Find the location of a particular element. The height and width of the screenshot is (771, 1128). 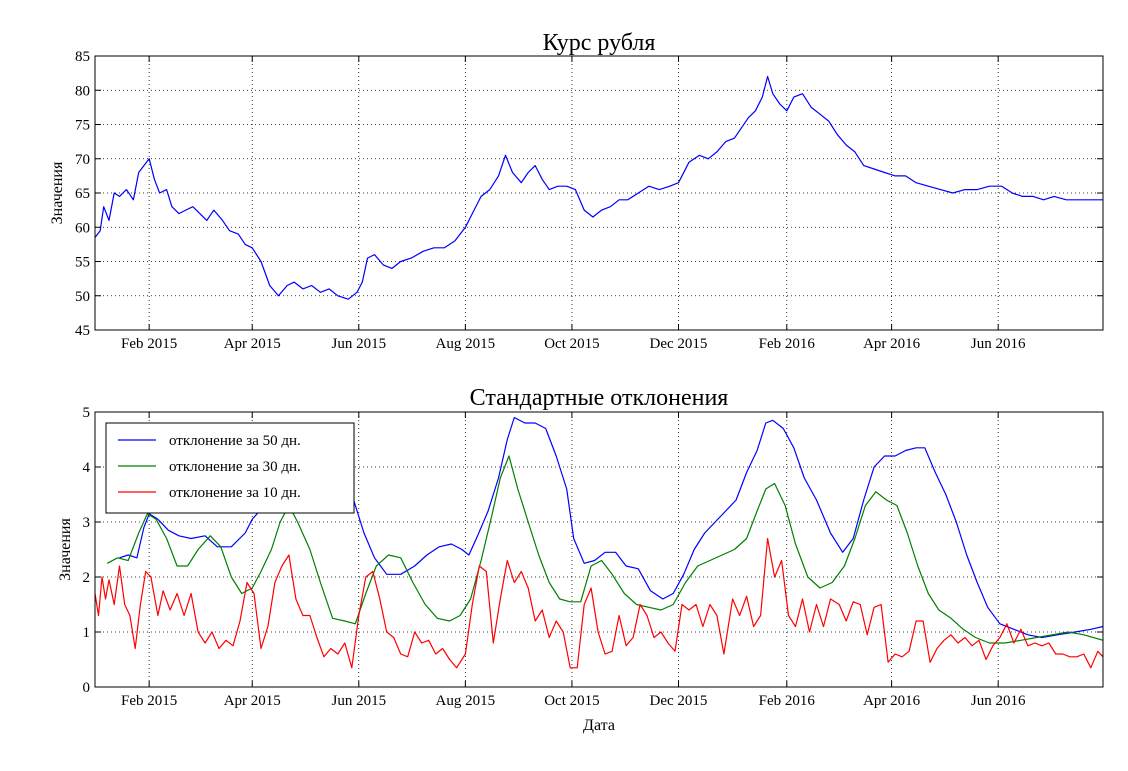

y-tick-label: 2 is located at coordinates (87, 578).